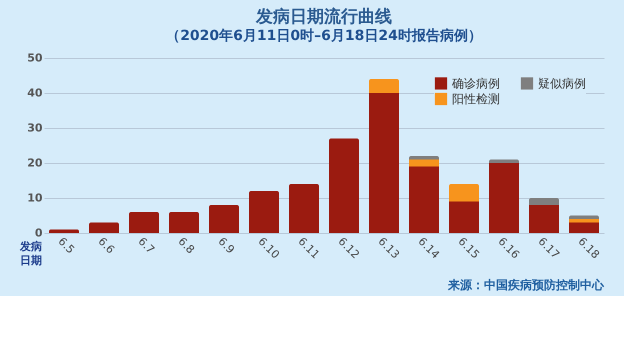 This screenshot has width=640, height=358. Describe the element at coordinates (38, 233) in the screenshot. I see `y-tick-label: 0` at that location.